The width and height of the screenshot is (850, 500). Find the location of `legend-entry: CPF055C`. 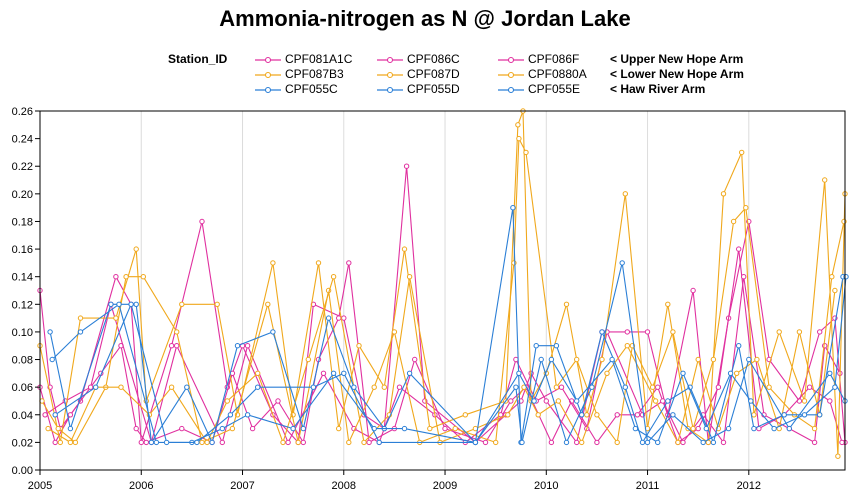

legend-entry: CPF055C is located at coordinates (296, 89).